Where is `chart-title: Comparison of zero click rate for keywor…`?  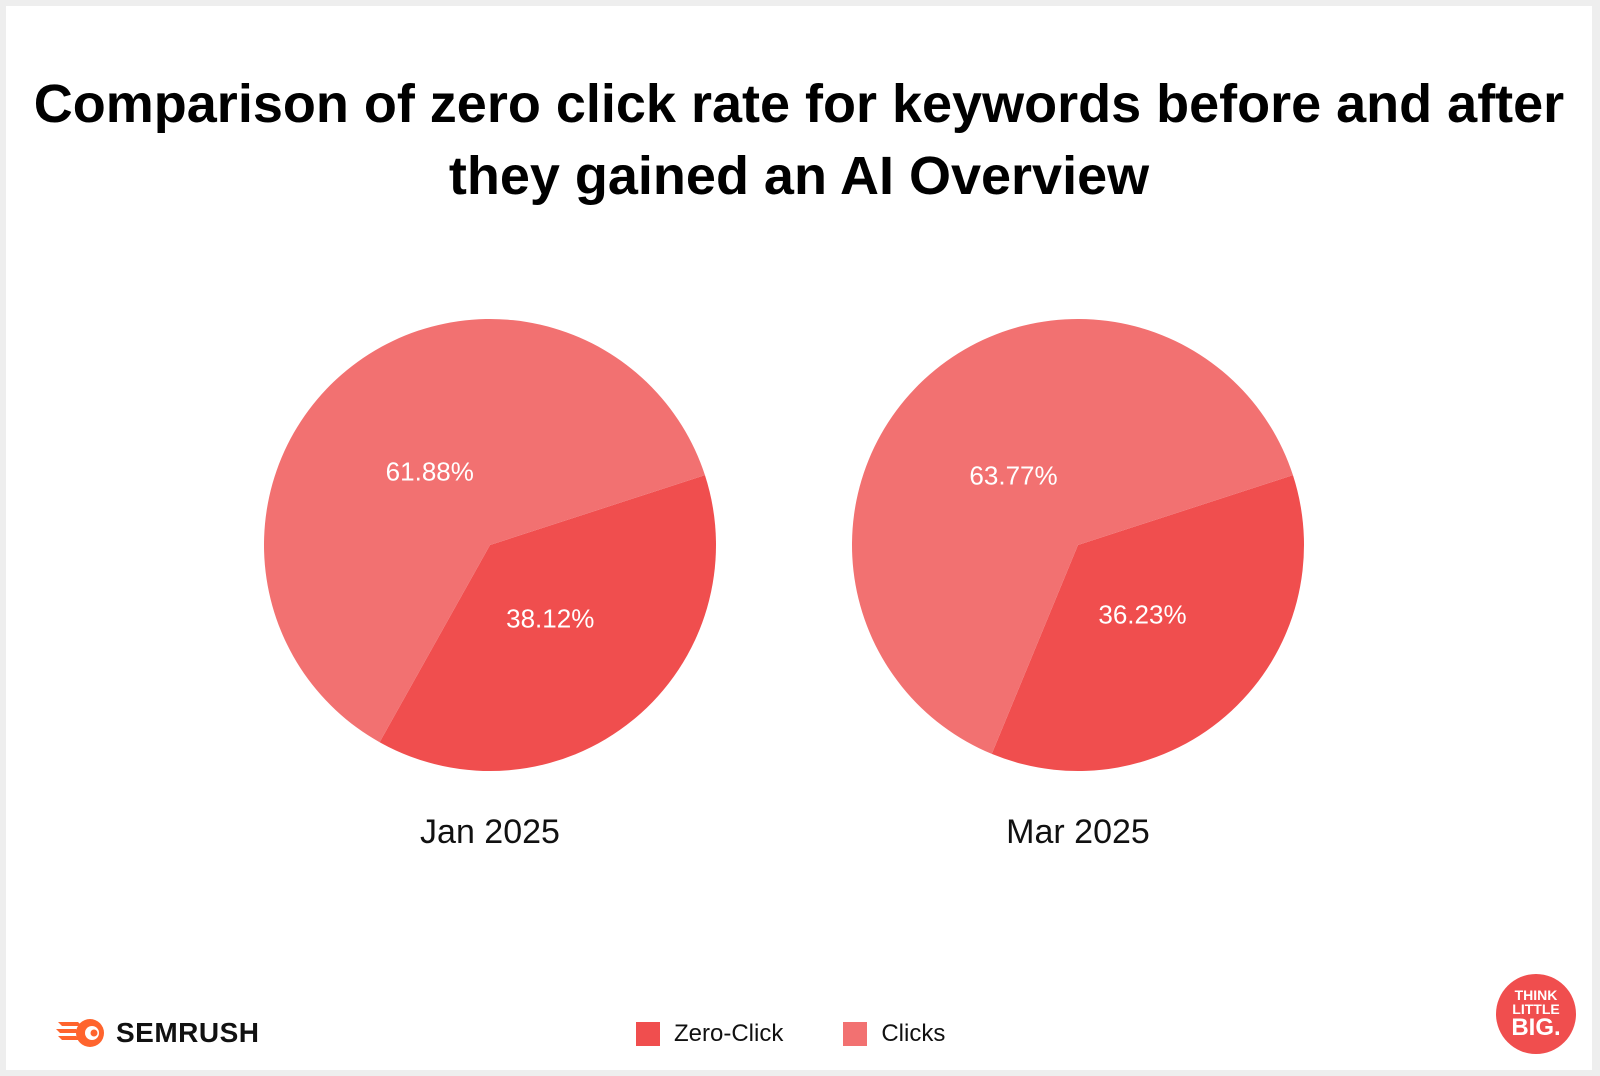 chart-title: Comparison of zero click rate for keywor… is located at coordinates (799, 140).